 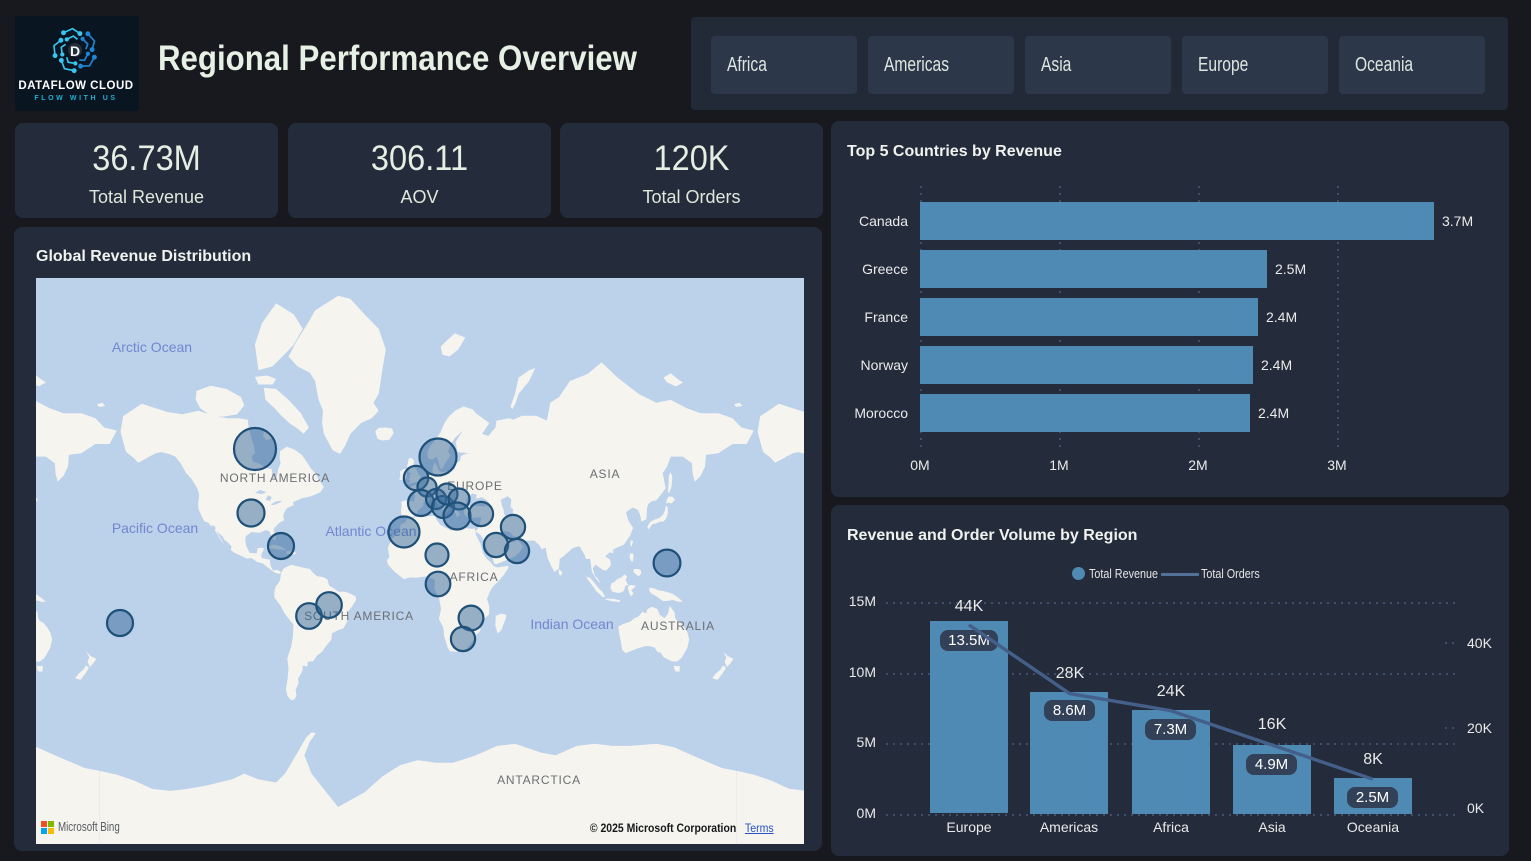 What do you see at coordinates (605, 474) in the screenshot?
I see `svg-text: ASIA` at bounding box center [605, 474].